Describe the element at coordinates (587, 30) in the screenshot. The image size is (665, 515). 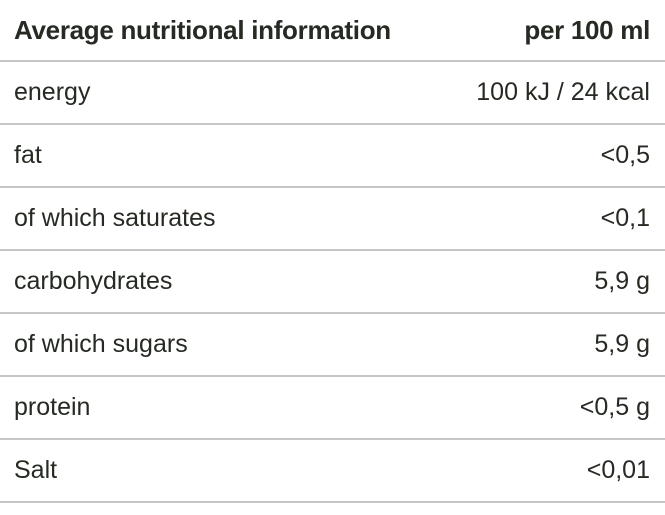
I see `table-unit-header: per 100 ml` at that location.